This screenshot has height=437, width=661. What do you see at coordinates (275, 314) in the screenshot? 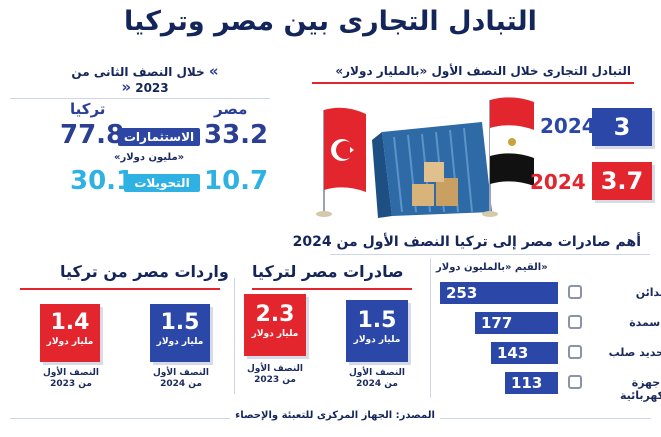
I see `exports-2023-value: 2.3` at bounding box center [275, 314].